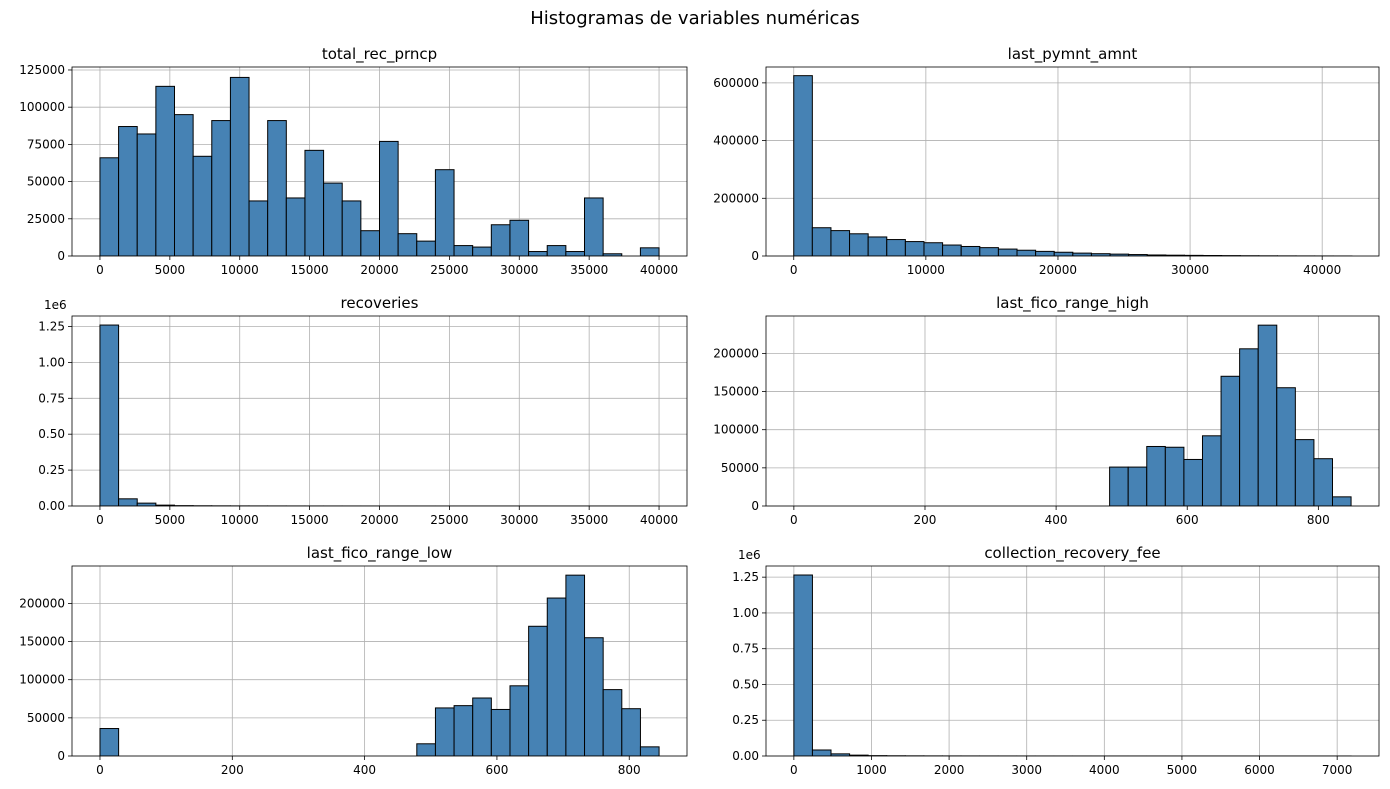 The width and height of the screenshot is (1390, 789). I want to click on chart-title: recoveries, so click(380, 303).